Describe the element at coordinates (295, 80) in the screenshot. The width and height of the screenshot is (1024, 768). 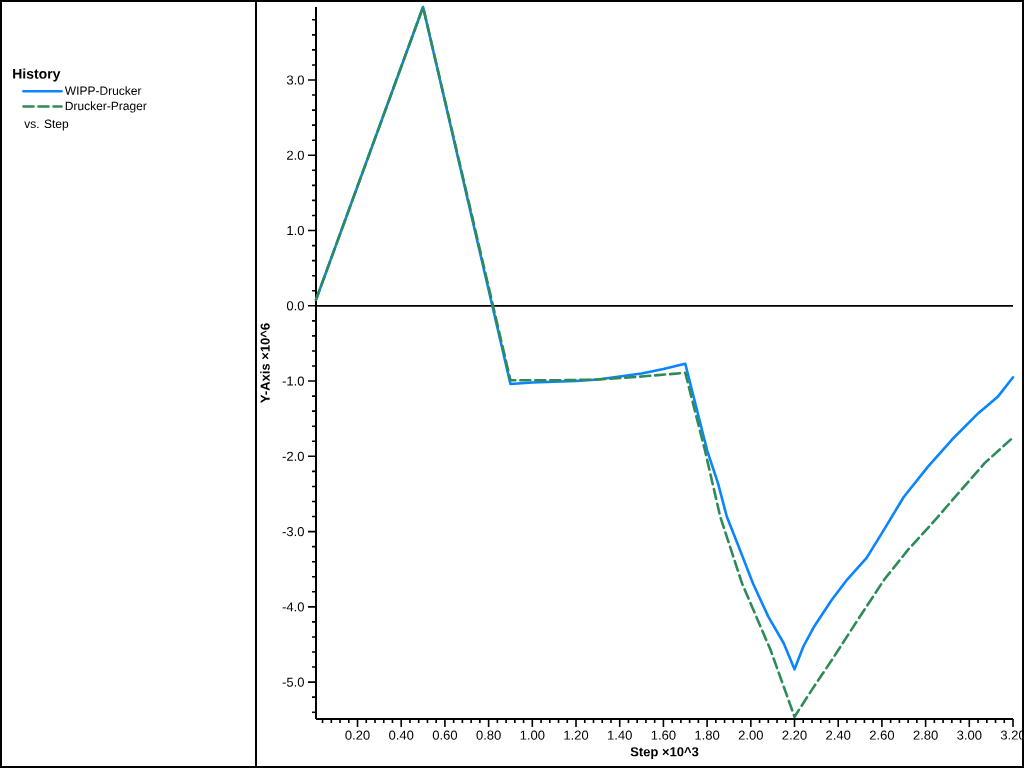
I see `y-tick-label: 3.0` at that location.